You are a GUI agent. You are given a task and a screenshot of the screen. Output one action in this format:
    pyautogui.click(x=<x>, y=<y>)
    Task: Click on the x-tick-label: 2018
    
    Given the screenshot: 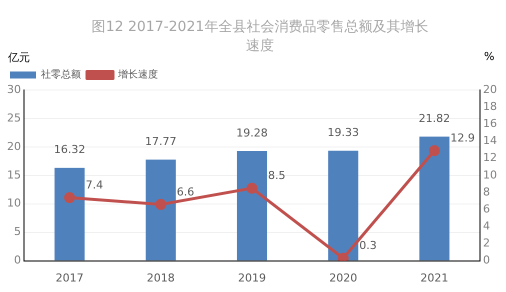 What is the action you would take?
    pyautogui.click(x=160, y=277)
    